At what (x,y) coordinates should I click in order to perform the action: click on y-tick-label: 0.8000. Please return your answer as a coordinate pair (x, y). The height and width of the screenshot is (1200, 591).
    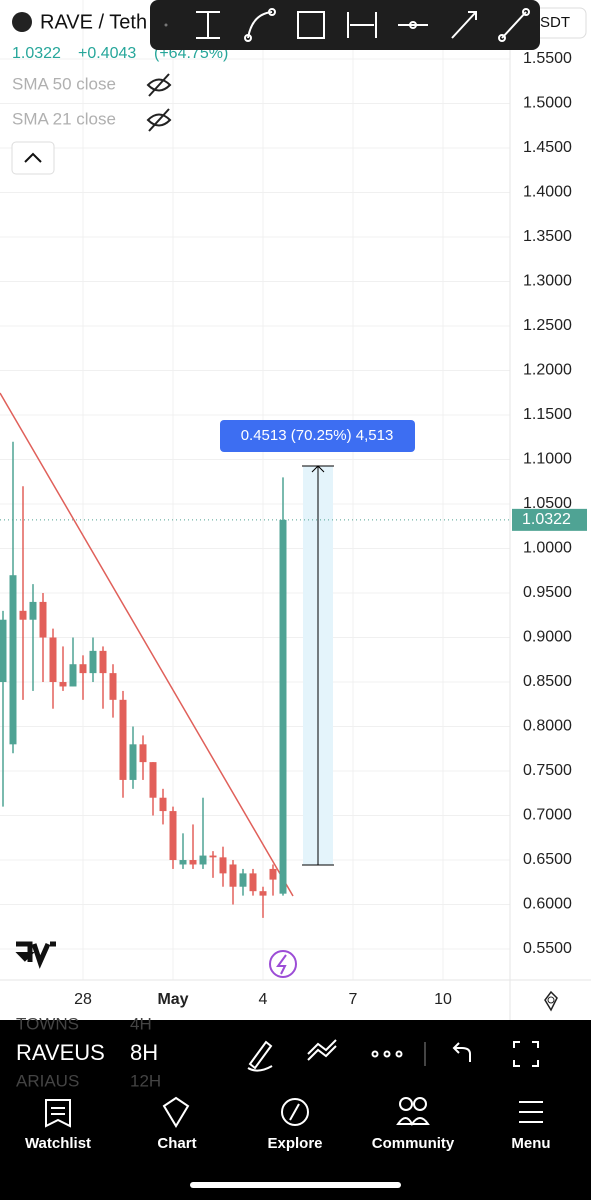
    Looking at the image, I should click on (547, 726).